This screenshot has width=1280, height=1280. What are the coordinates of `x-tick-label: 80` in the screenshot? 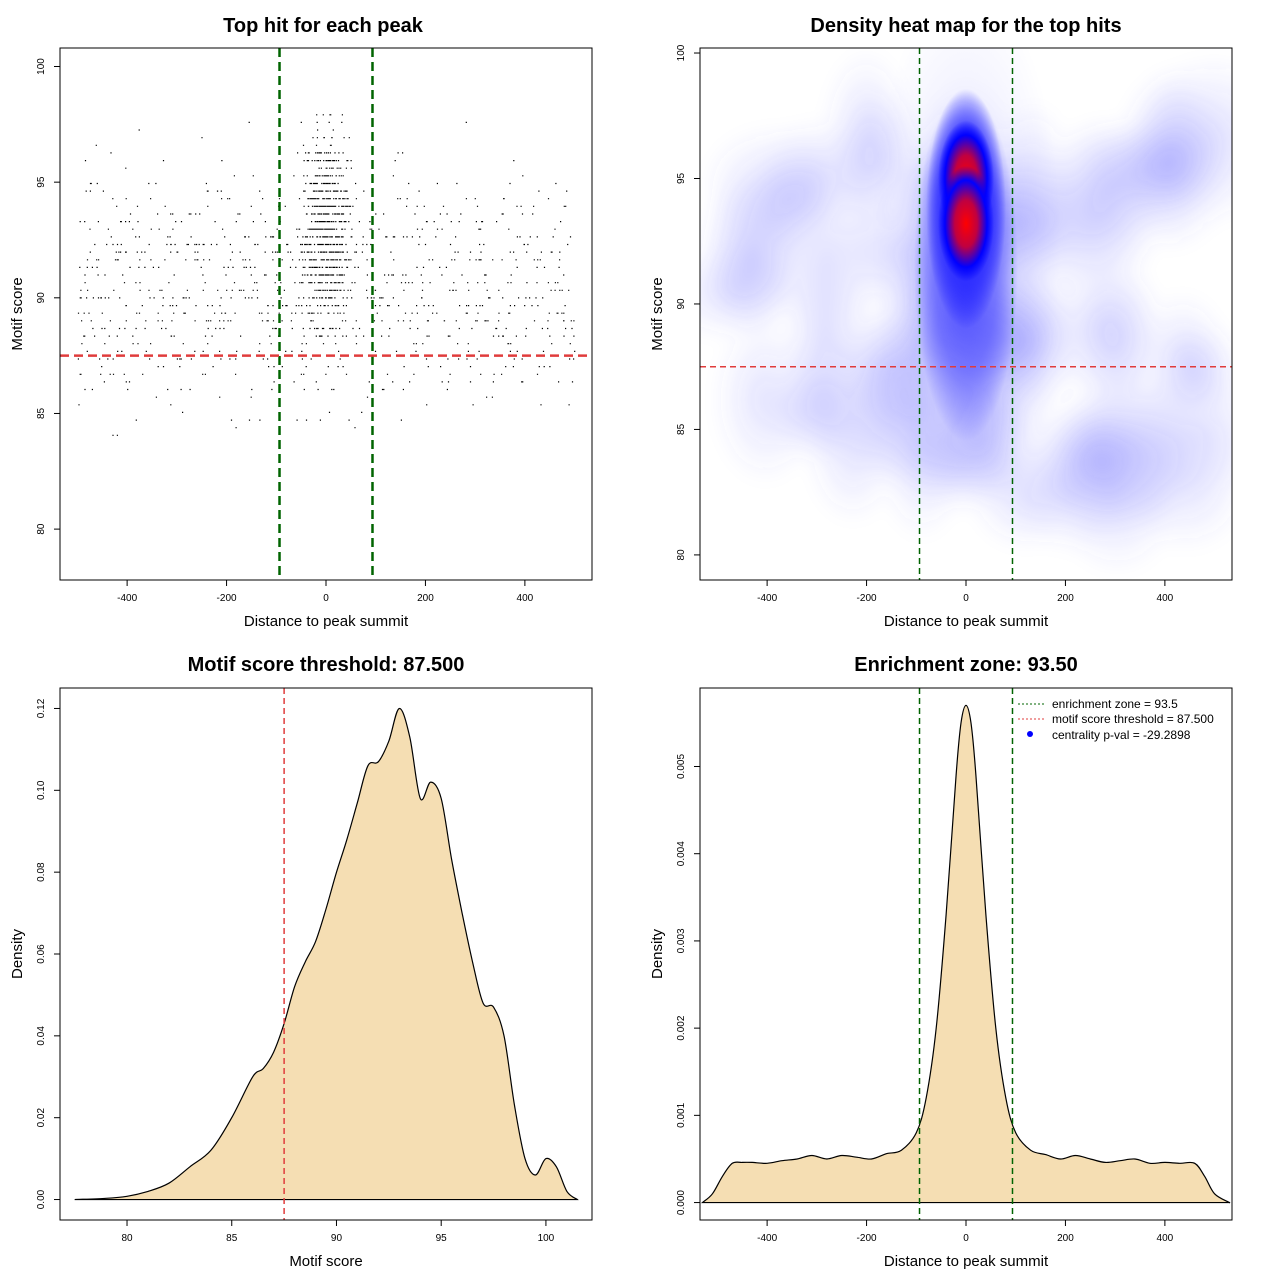 It's located at (127, 1238).